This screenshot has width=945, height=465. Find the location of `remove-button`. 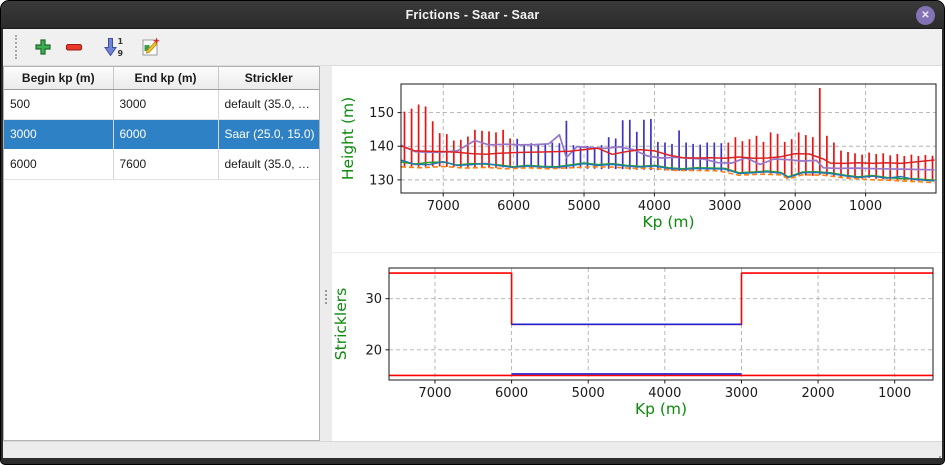

remove-button is located at coordinates (74, 47).